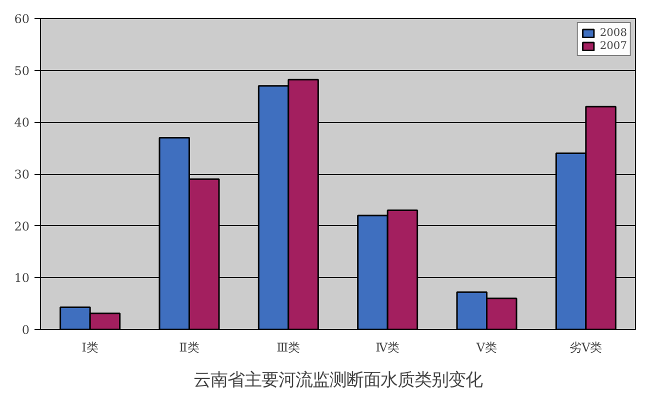 This screenshot has width=650, height=399. Describe the element at coordinates (22, 226) in the screenshot. I see `y-tick-label: 20` at that location.